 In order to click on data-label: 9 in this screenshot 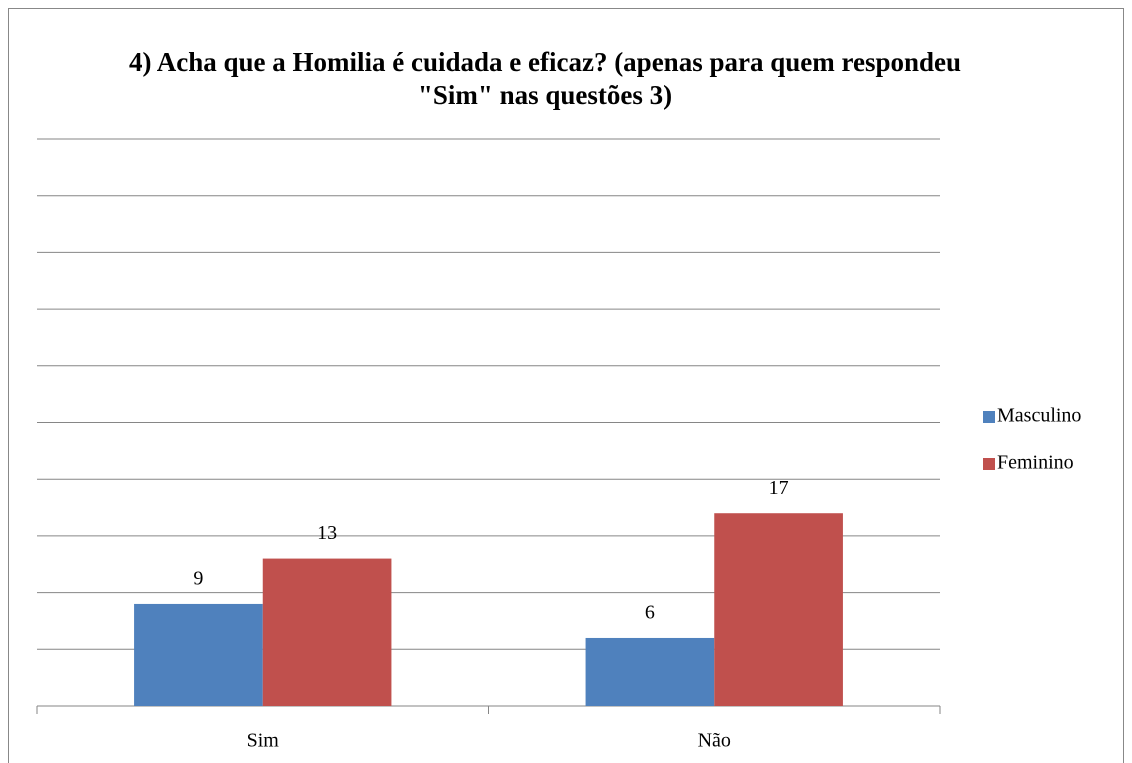, I will do `click(198, 579)`.